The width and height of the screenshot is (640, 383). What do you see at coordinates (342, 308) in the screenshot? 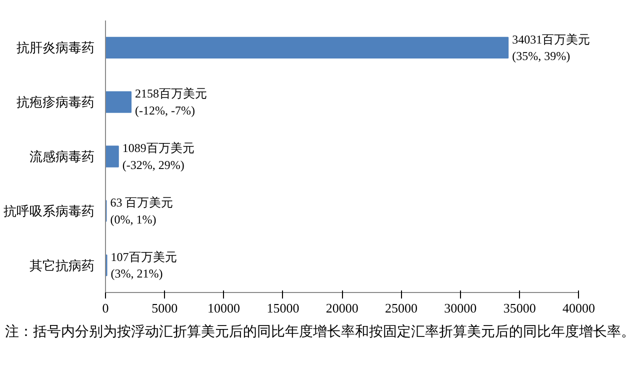
I see `x-tick-label: 20000` at bounding box center [342, 308].